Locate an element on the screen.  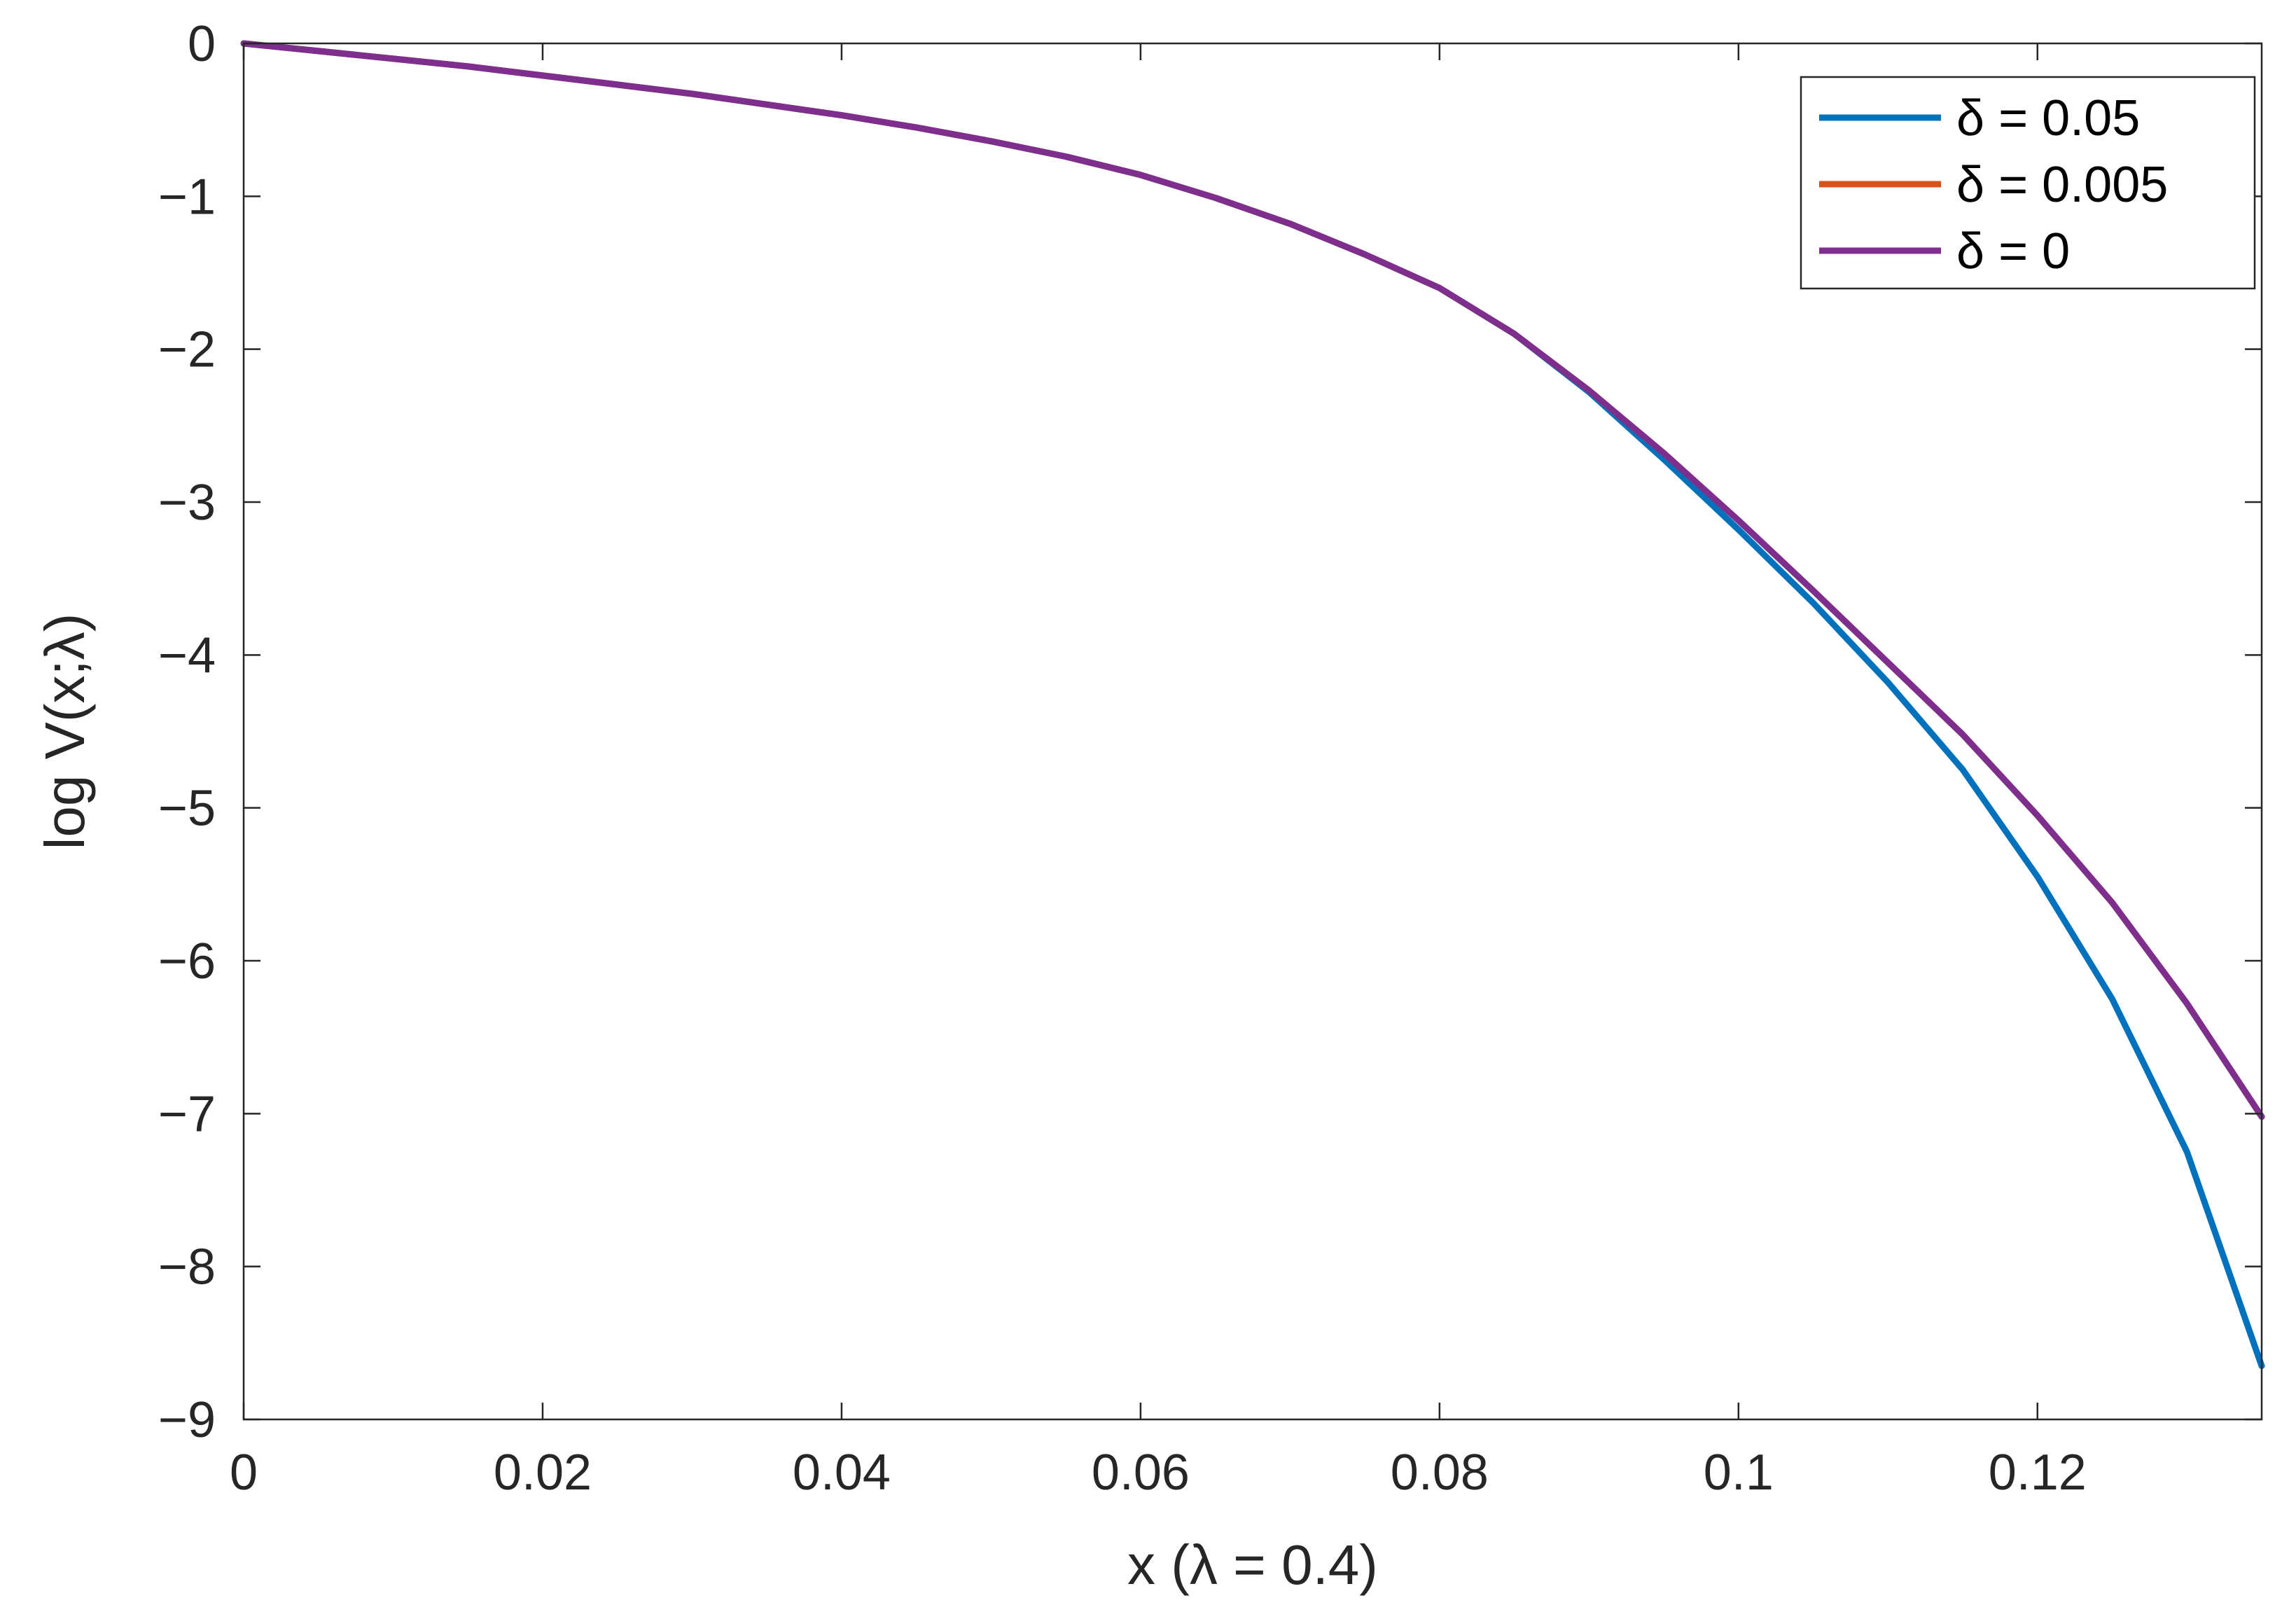
x-tick-label: 0.06 is located at coordinates (1141, 1473).